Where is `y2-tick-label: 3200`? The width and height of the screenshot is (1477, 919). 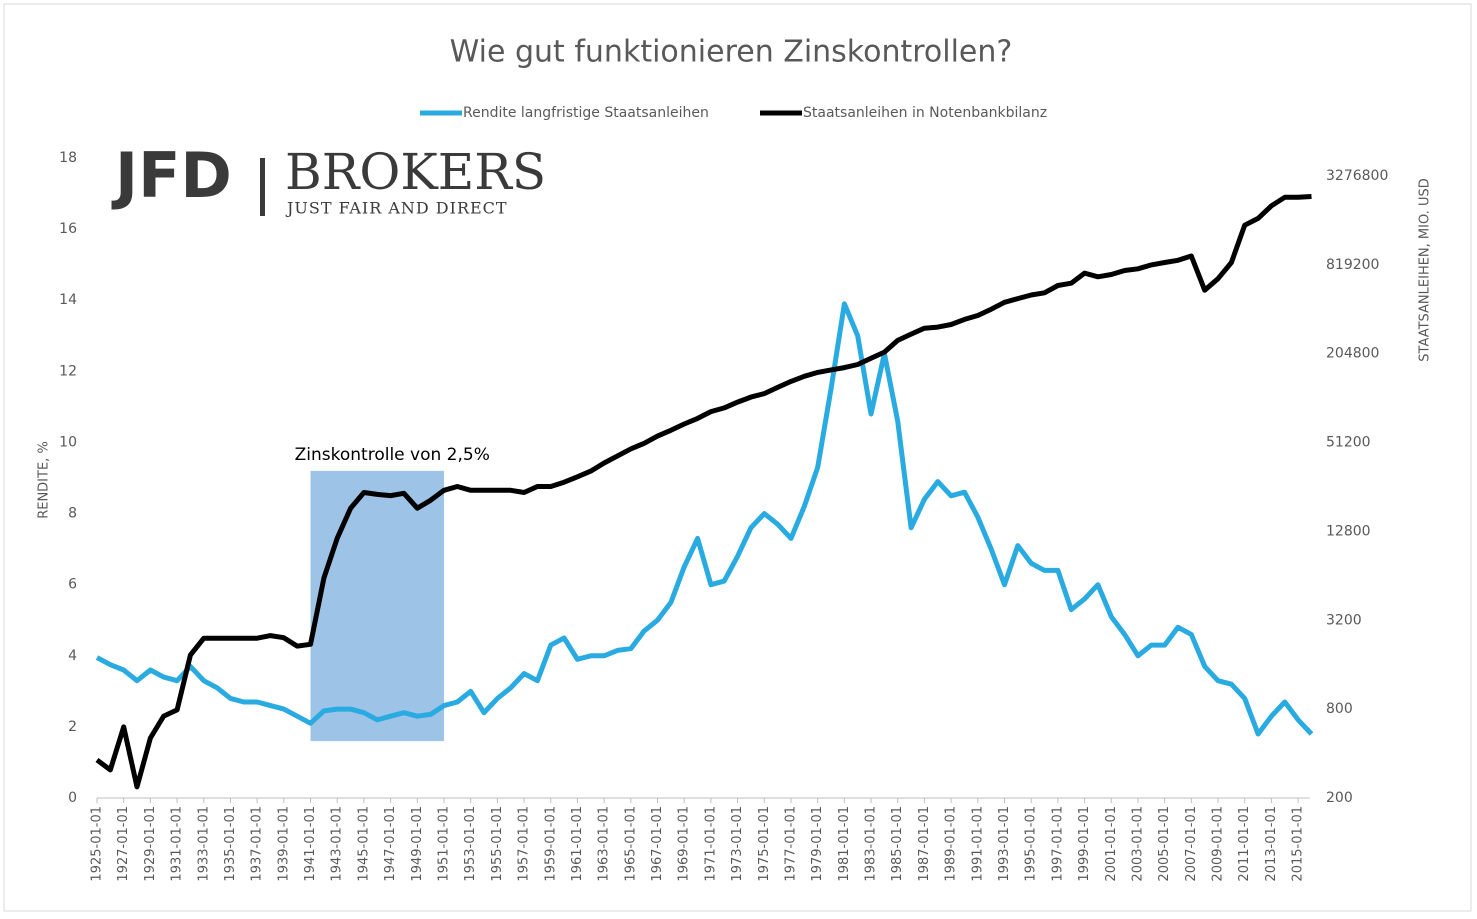 y2-tick-label: 3200 is located at coordinates (1344, 620).